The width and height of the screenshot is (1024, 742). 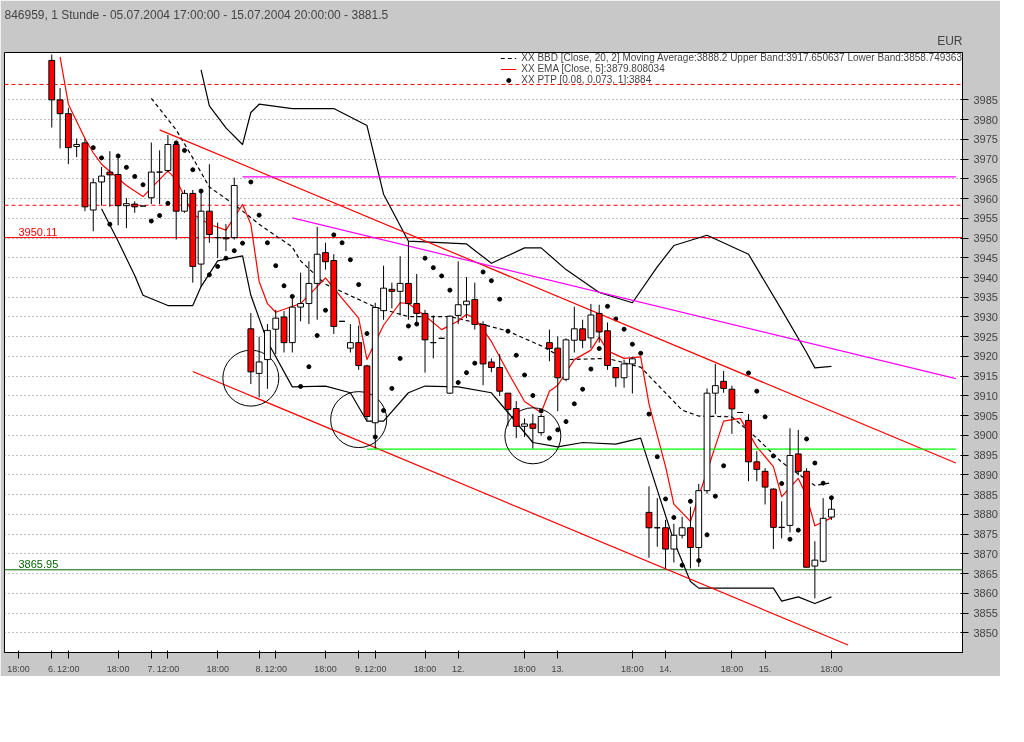 I want to click on y-tick-label: 3915, so click(x=985, y=376).